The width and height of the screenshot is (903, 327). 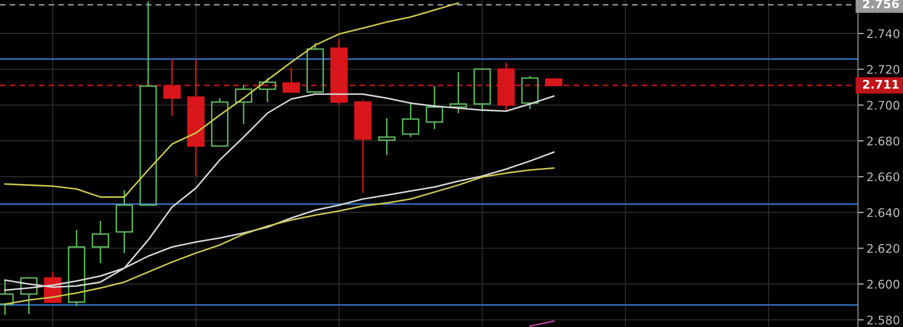 I want to click on y-tick-label: 2.600, so click(x=883, y=284).